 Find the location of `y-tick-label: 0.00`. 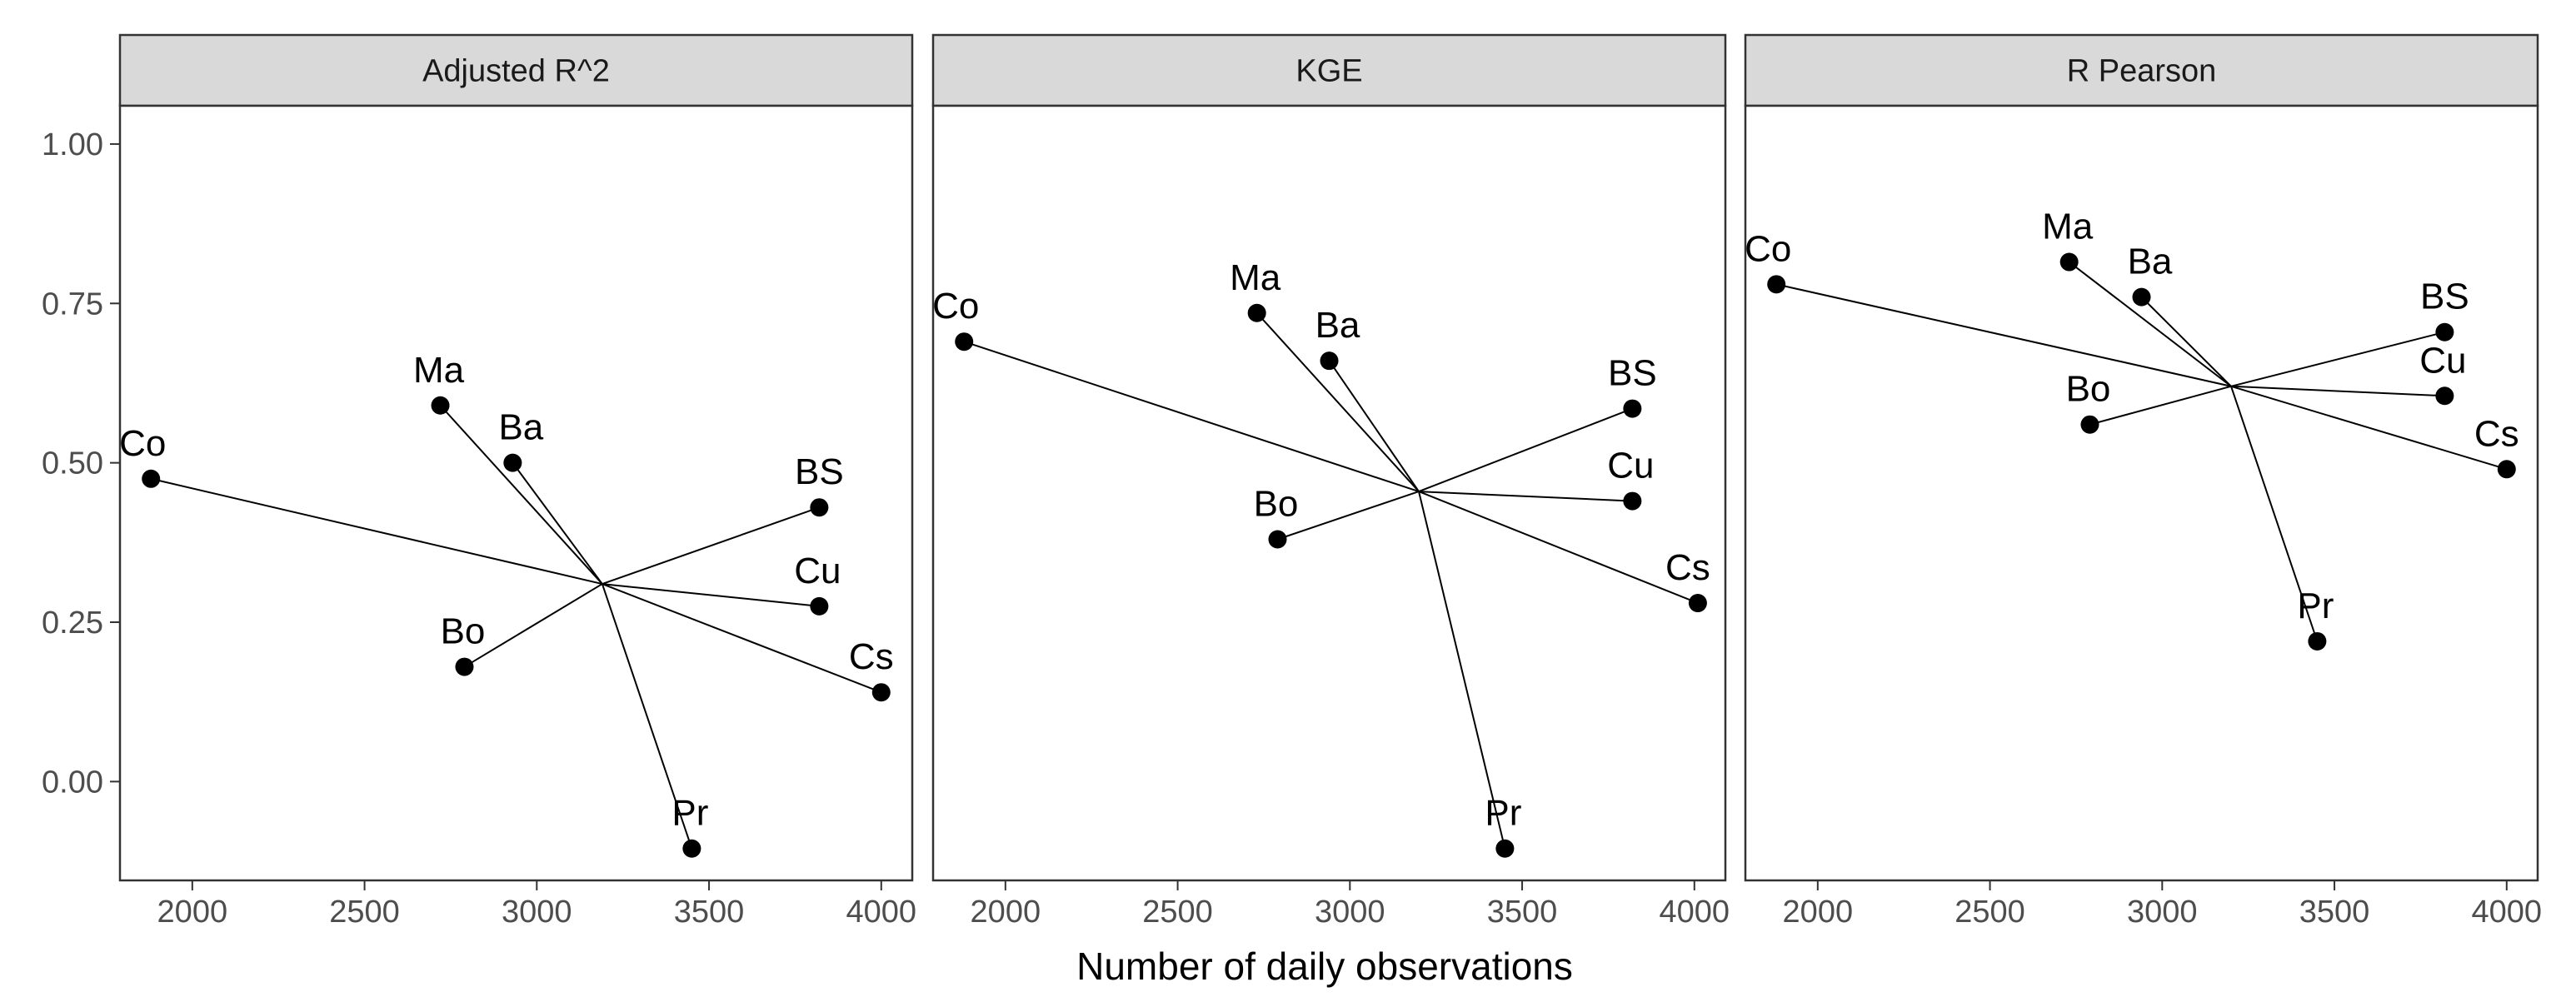

y-tick-label: 0.00 is located at coordinates (72, 782).